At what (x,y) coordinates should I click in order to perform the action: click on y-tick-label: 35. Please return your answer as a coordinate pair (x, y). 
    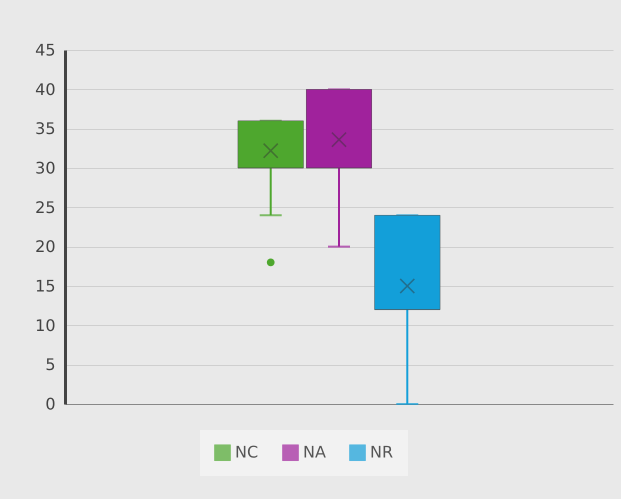
    Looking at the image, I should click on (45, 128).